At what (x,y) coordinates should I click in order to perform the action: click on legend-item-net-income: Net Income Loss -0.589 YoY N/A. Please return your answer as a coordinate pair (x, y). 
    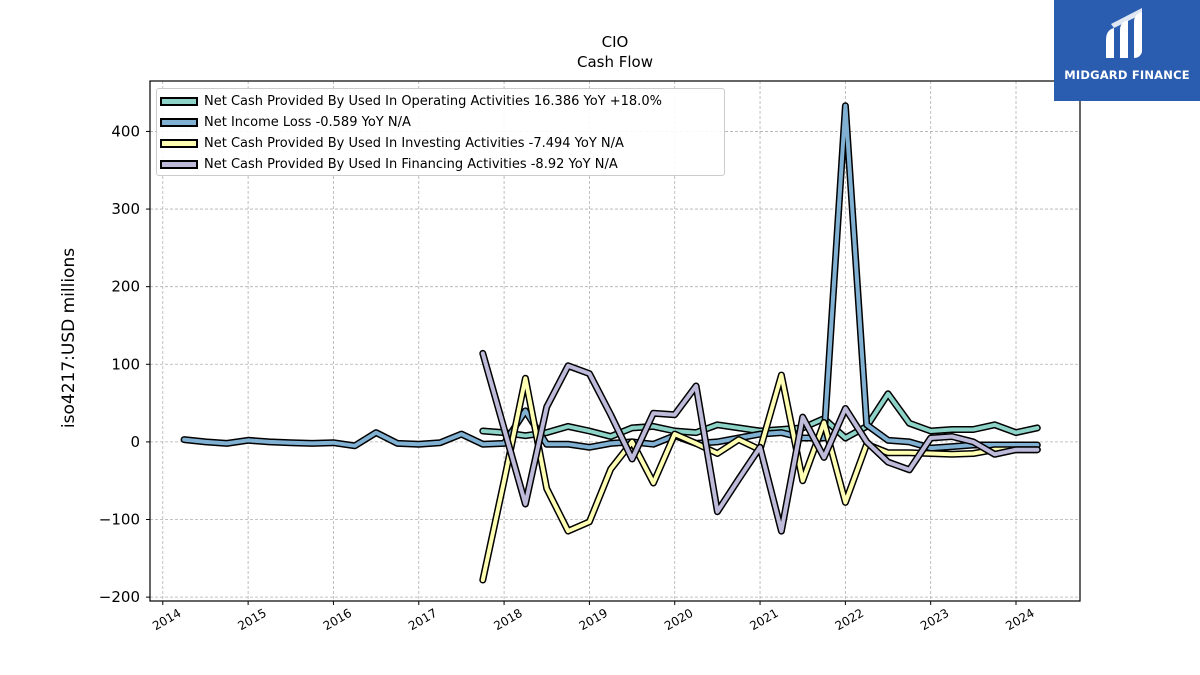
    Looking at the image, I should click on (285, 122).